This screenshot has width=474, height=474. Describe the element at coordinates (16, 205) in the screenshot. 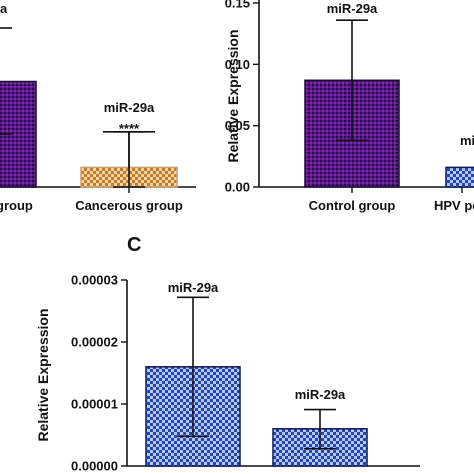

I see `panel-a-category-label-1: group` at that location.